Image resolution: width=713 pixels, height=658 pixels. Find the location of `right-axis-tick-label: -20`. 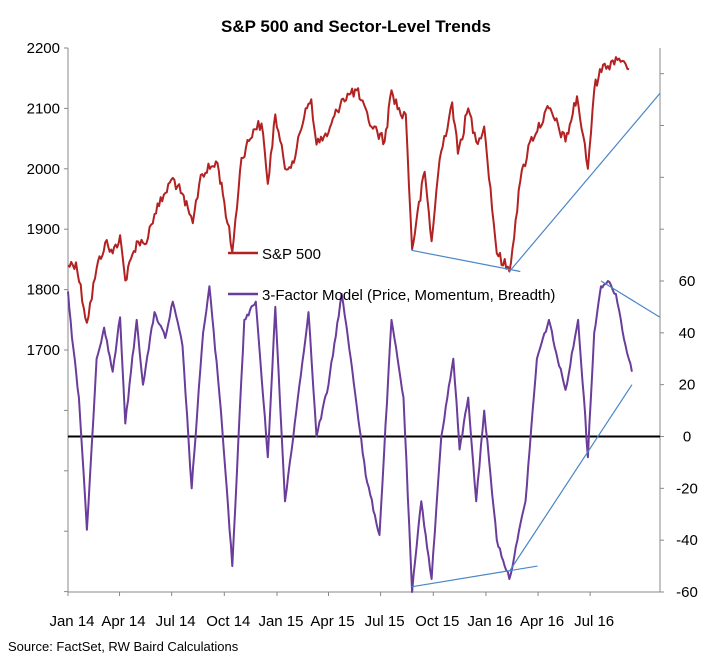

right-axis-tick-label: -20 is located at coordinates (687, 488).